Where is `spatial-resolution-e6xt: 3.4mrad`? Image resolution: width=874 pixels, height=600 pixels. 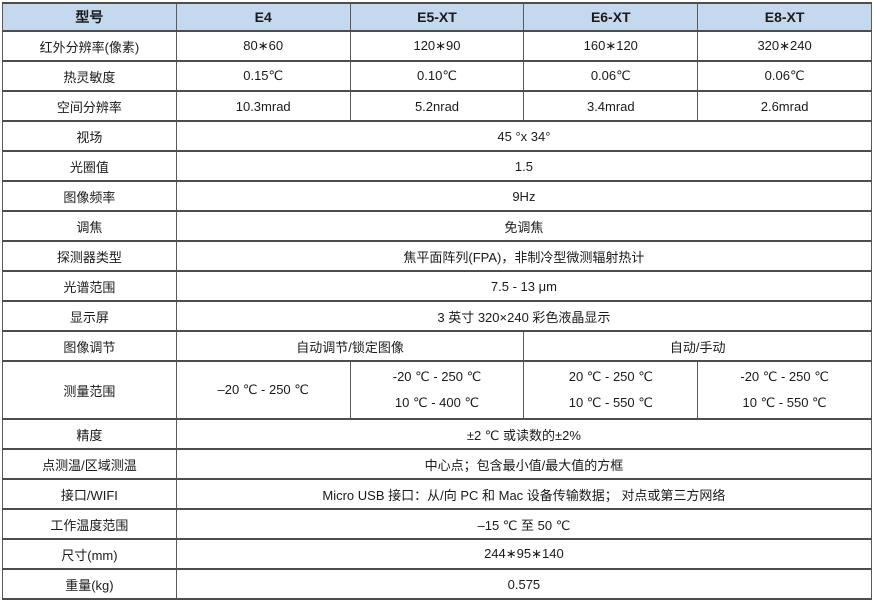
spatial-resolution-e6xt: 3.4mrad is located at coordinates (611, 106).